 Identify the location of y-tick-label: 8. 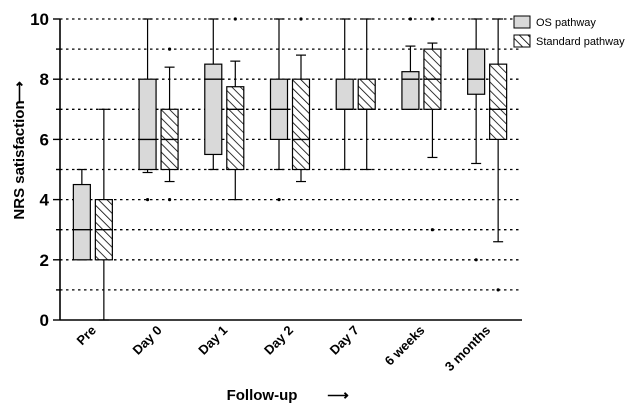
(44, 79).